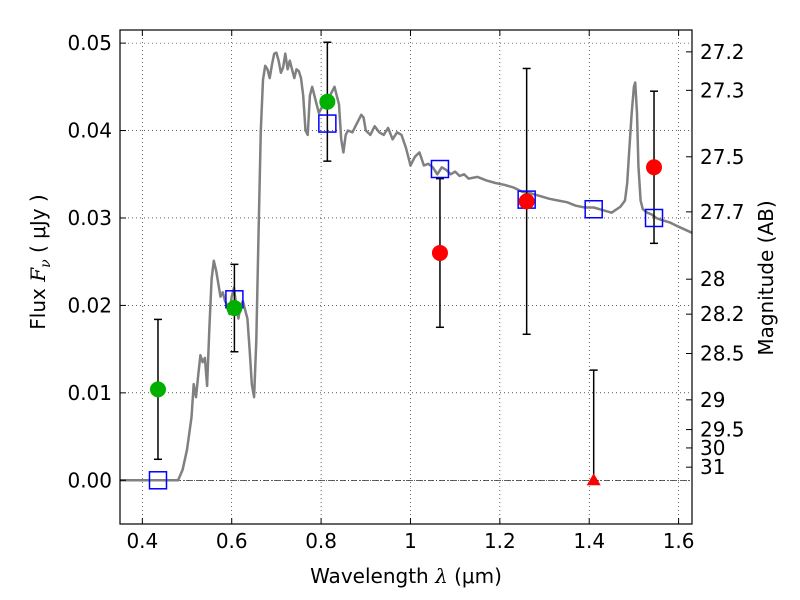 The width and height of the screenshot is (800, 600). I want to click on x-tick-label: 0.4, so click(142, 541).